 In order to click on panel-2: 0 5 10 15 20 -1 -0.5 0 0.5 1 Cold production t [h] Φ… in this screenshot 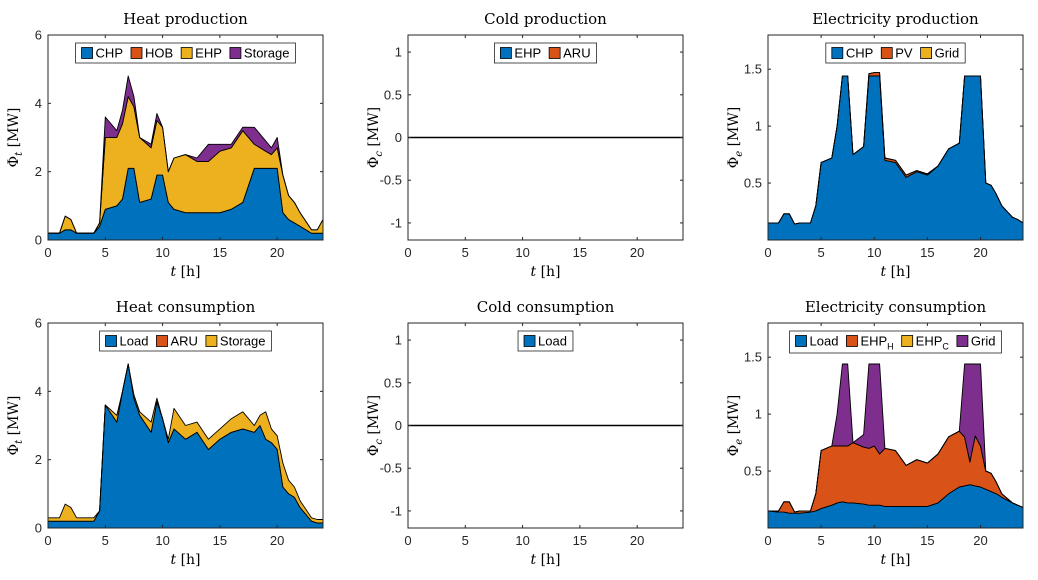, I will do `click(525, 145)`.